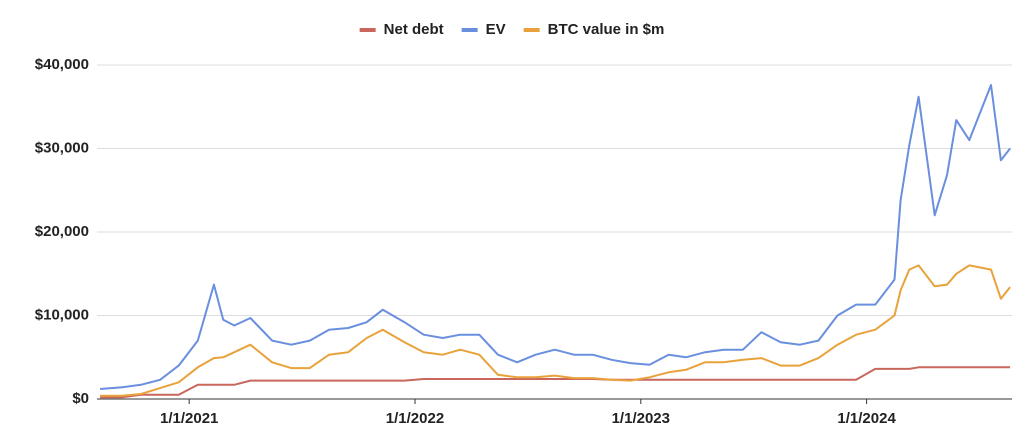 The width and height of the screenshot is (1024, 444). I want to click on x-tick-label: 1/1/2022, so click(415, 418).